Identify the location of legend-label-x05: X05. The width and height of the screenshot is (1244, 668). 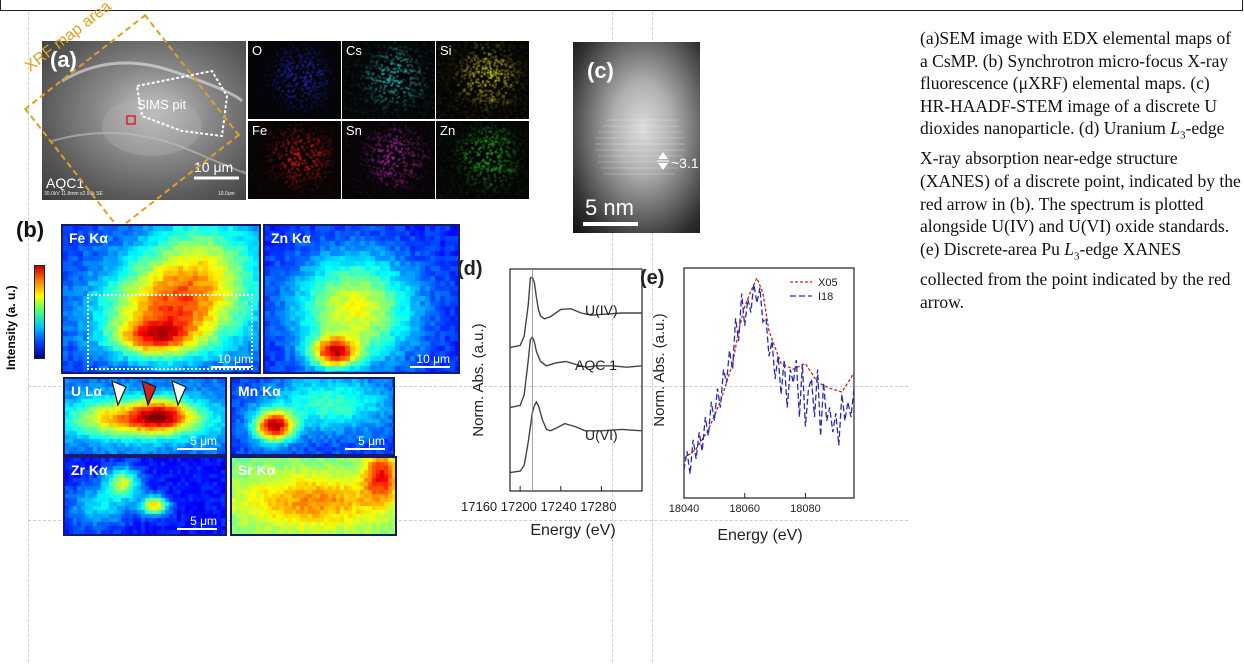
(828, 283).